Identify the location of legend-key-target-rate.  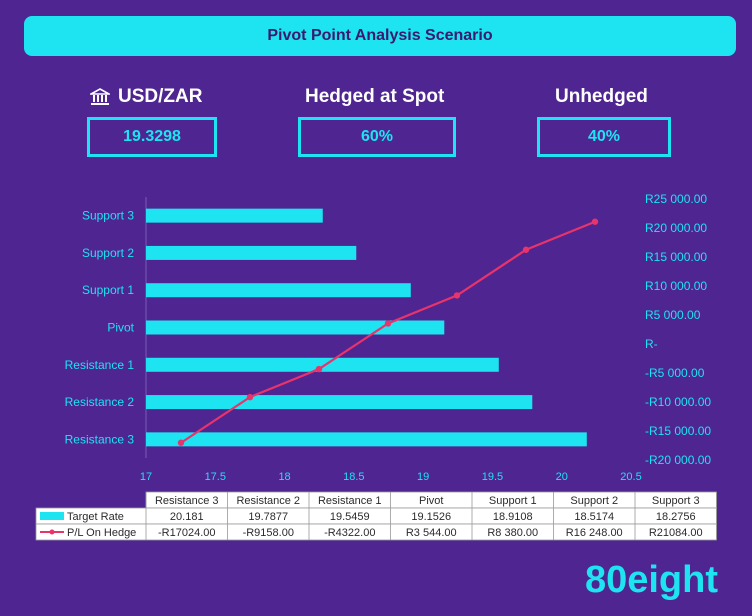
(52, 516).